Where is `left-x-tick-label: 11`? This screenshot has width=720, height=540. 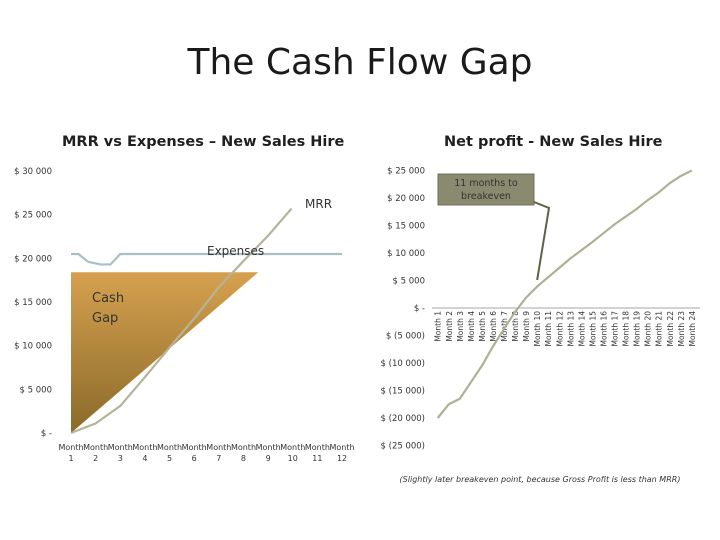
left-x-tick-label: 11 is located at coordinates (317, 458).